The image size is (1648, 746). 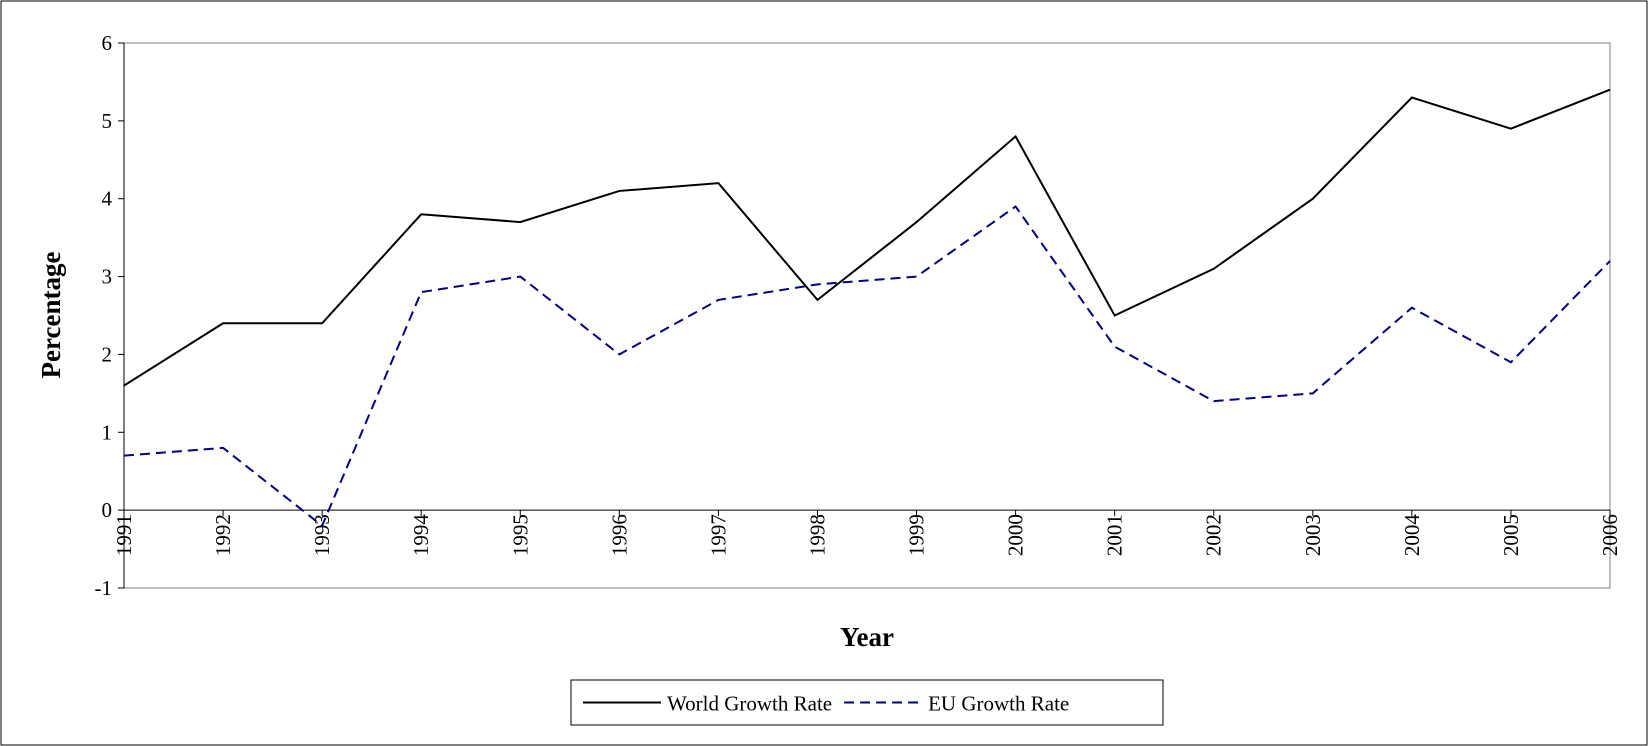 What do you see at coordinates (1610, 535) in the screenshot?
I see `x-tick-label: 2006` at bounding box center [1610, 535].